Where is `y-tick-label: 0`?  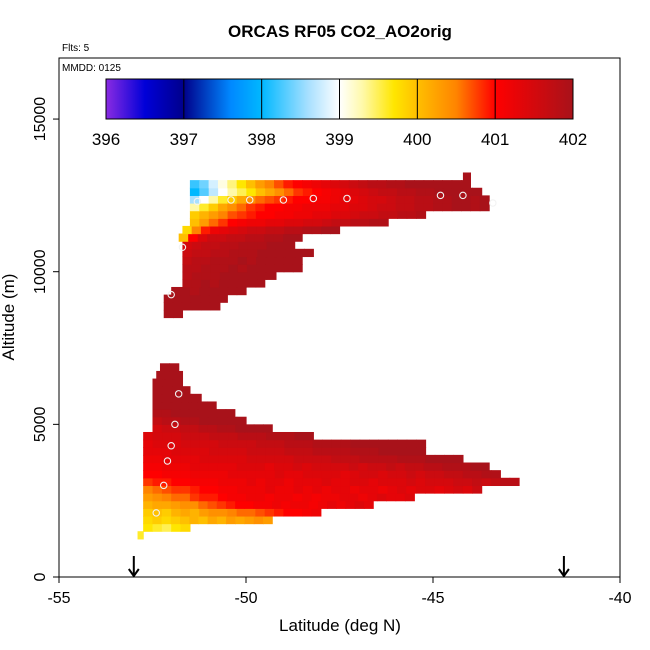 y-tick-label: 0 is located at coordinates (40, 576).